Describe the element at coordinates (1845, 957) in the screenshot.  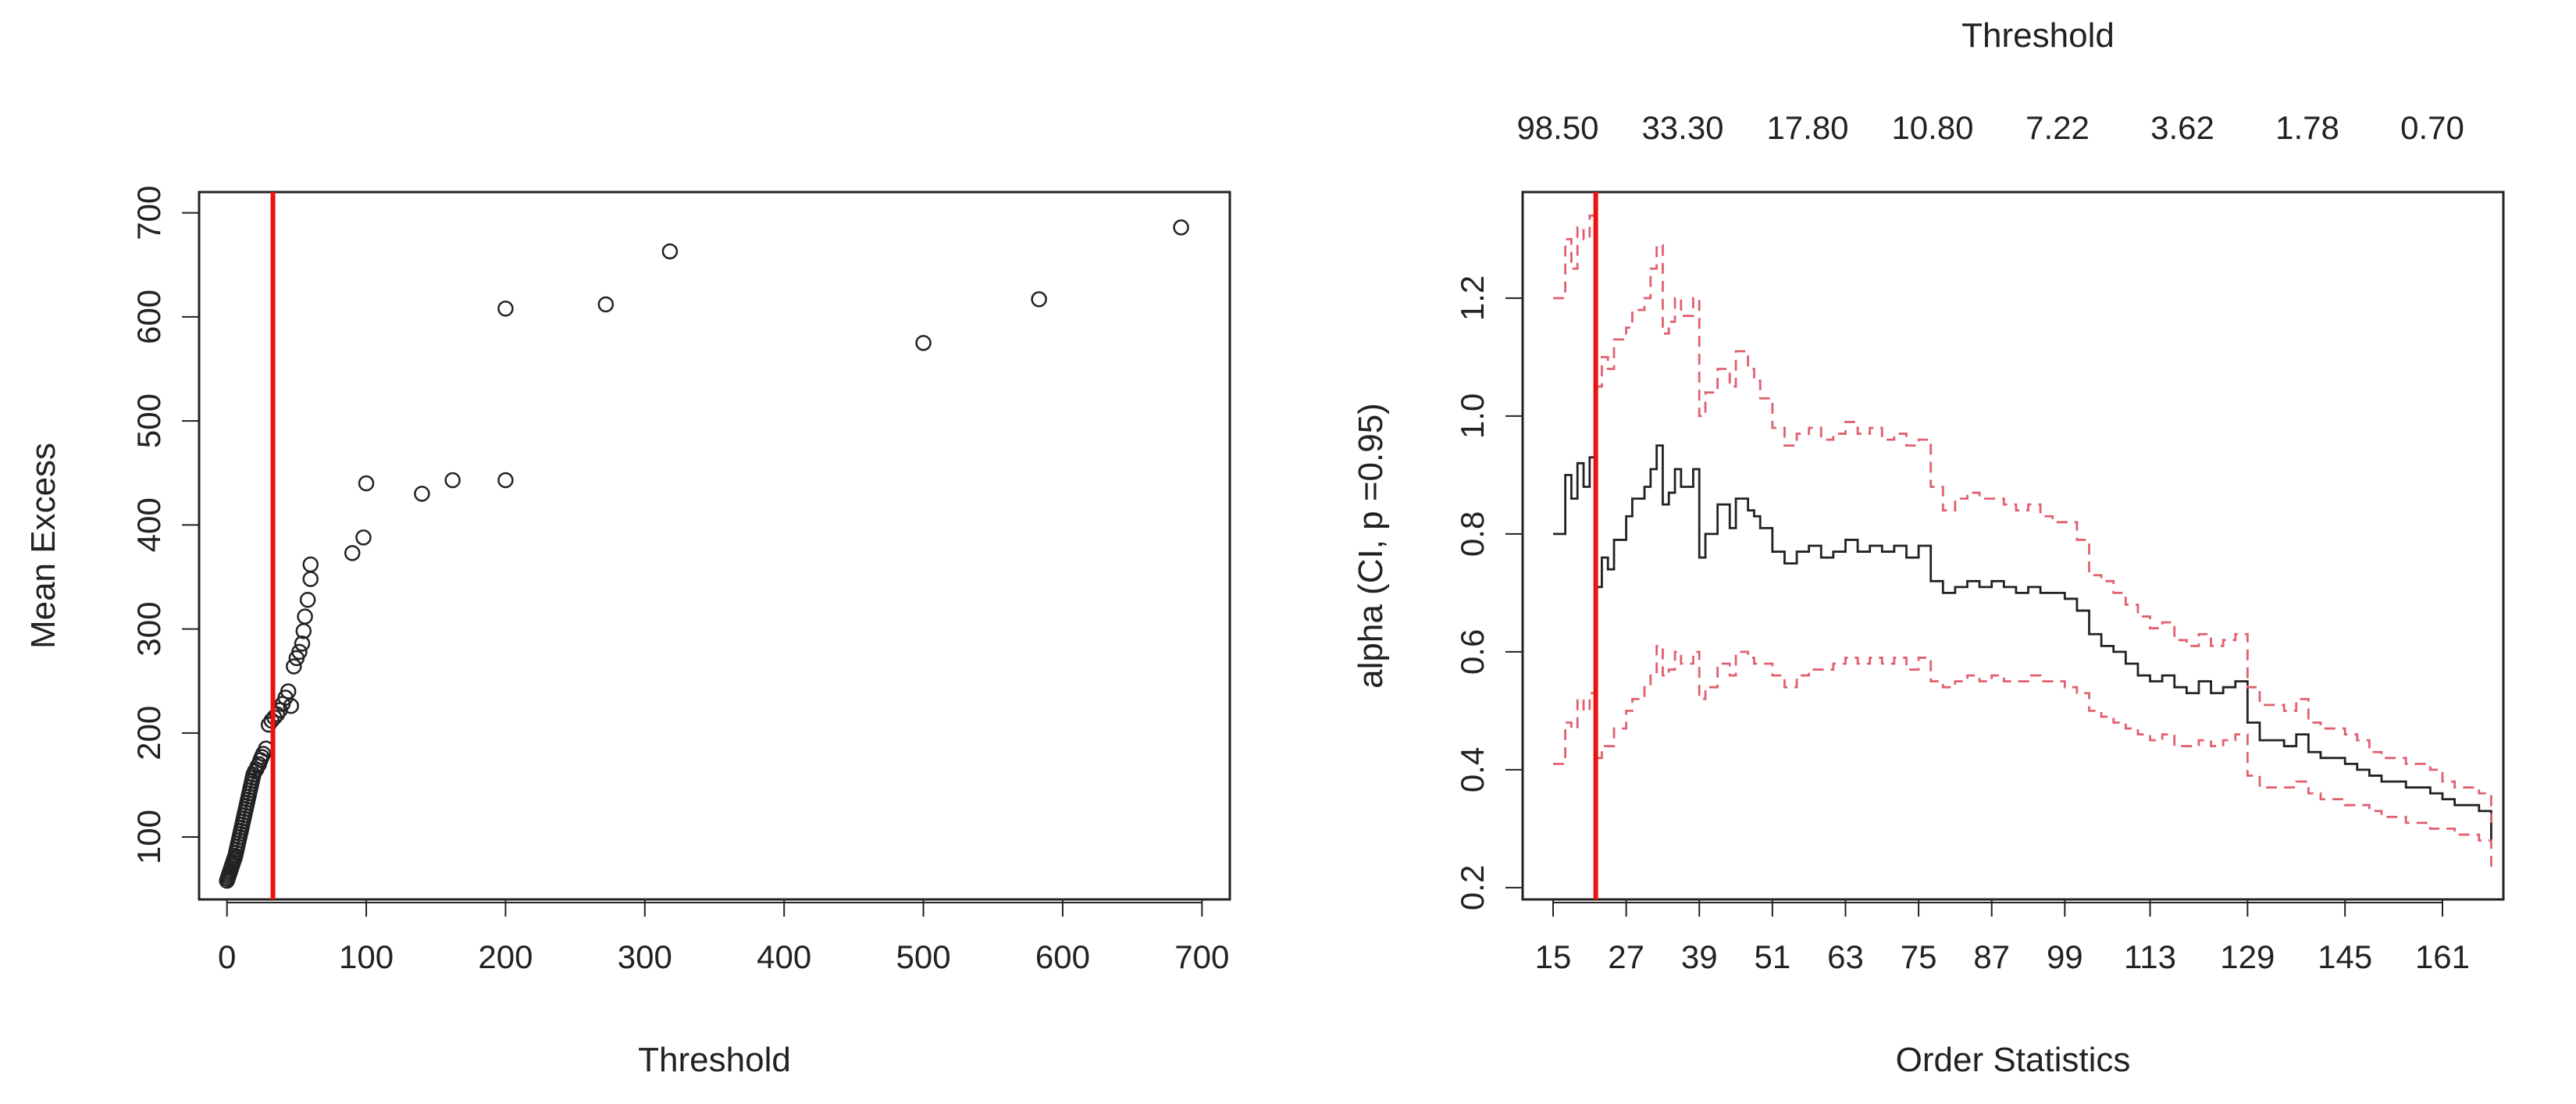
I see `right-x-tick-label: 63` at that location.